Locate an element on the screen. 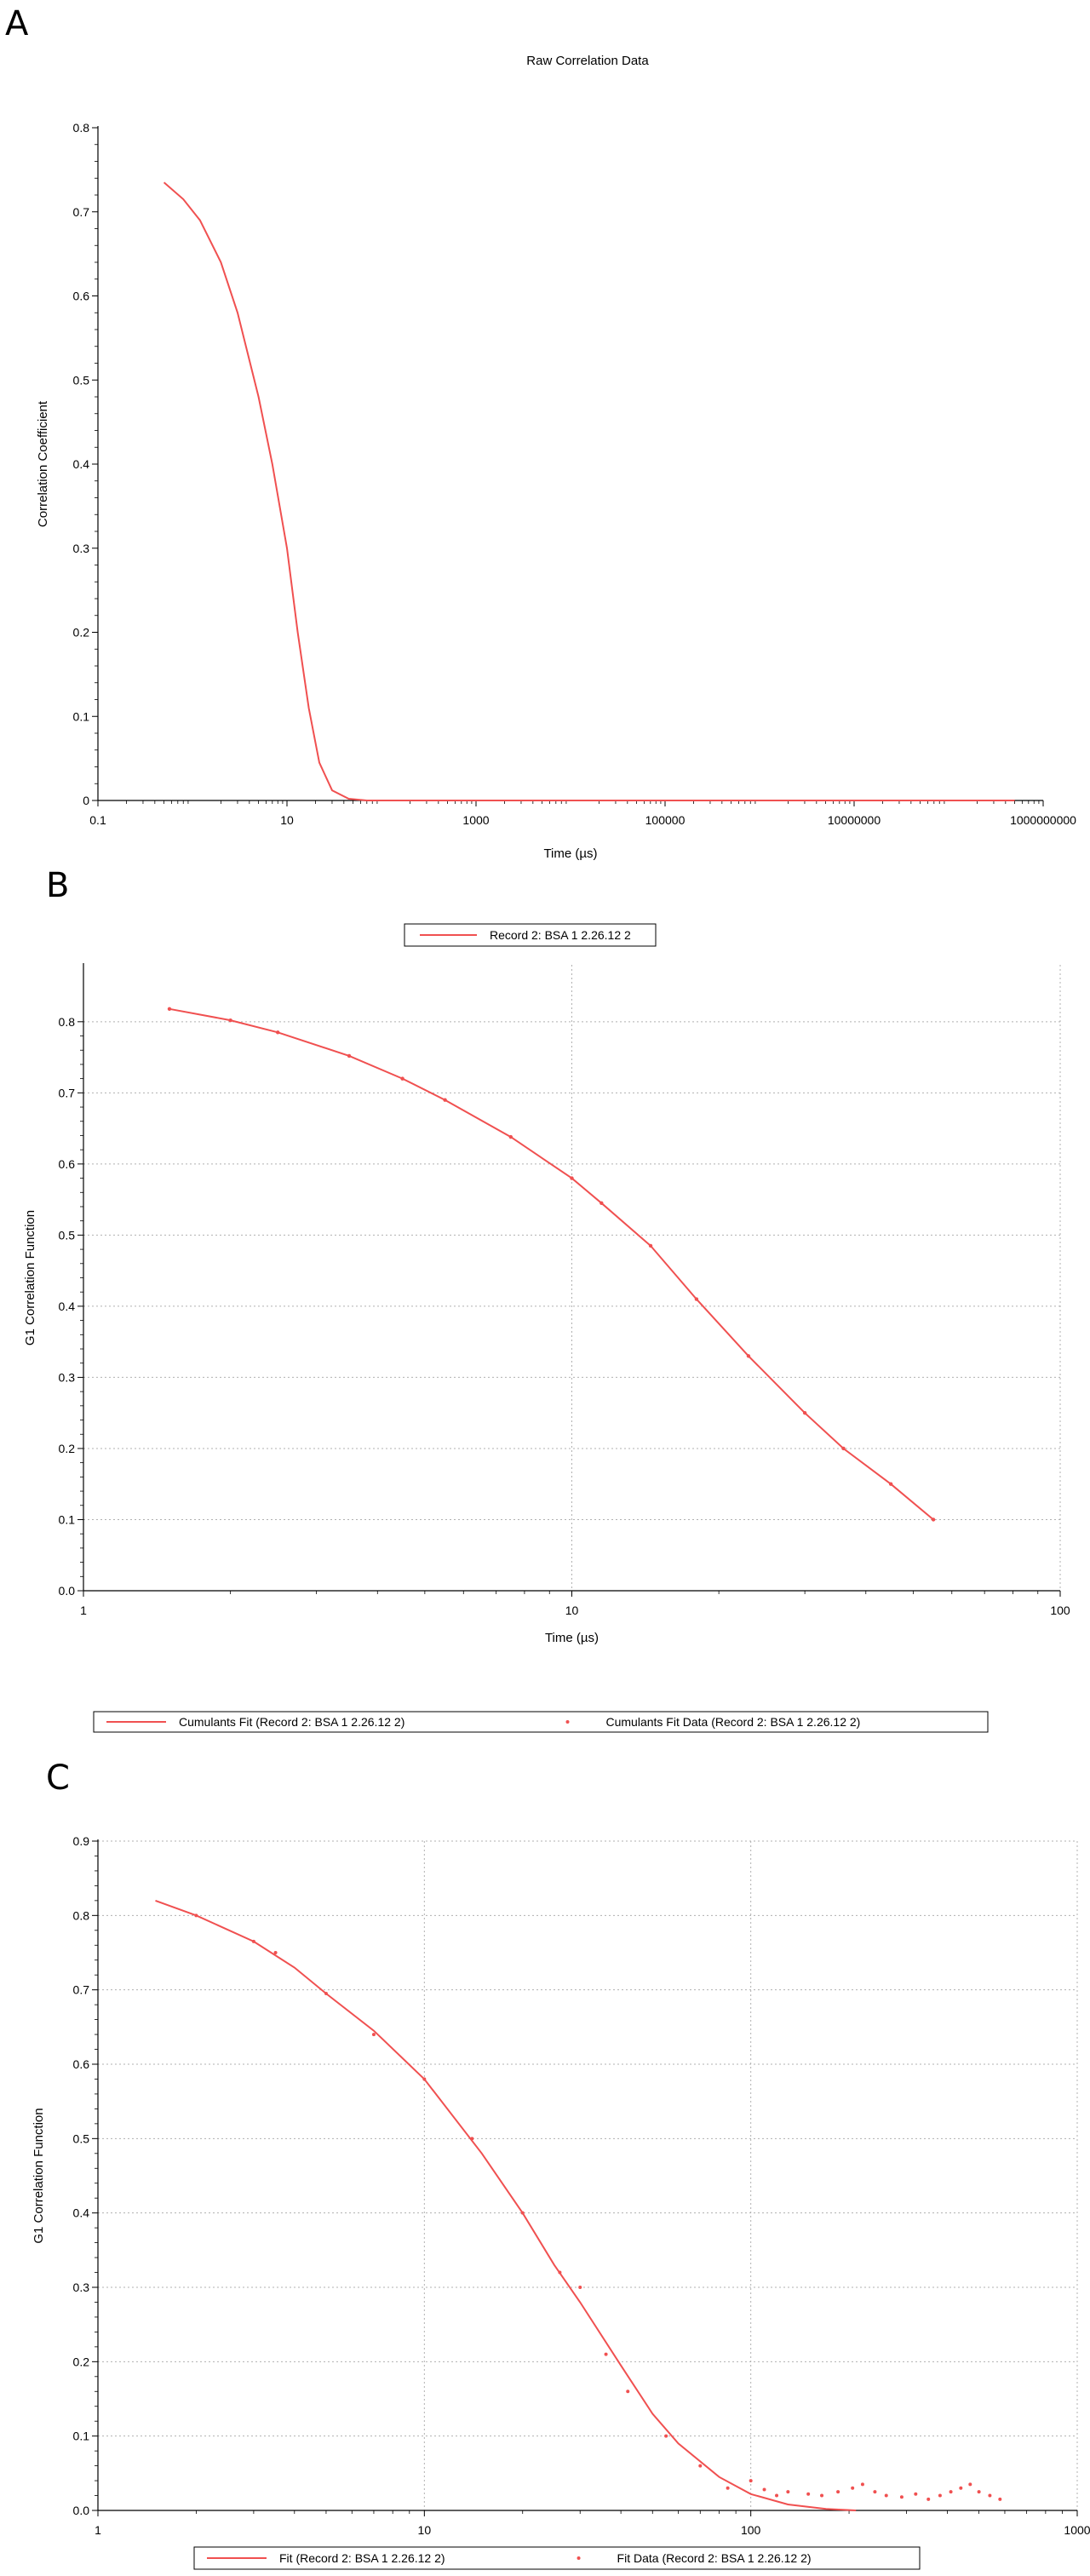  x-tick-label: 10000000 is located at coordinates (854, 820).